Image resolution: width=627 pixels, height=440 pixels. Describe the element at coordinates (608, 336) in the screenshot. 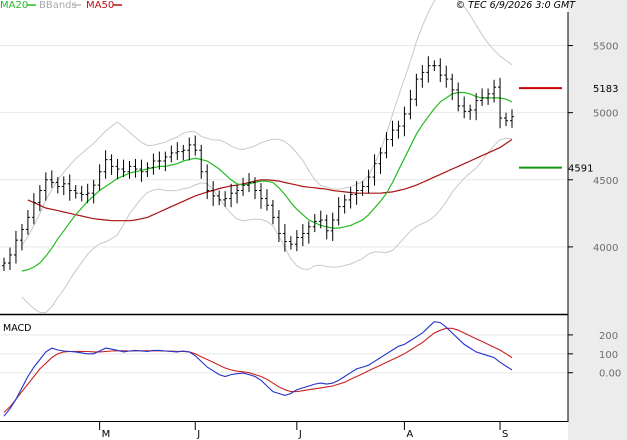

I see `macd-tick-label: 200` at that location.